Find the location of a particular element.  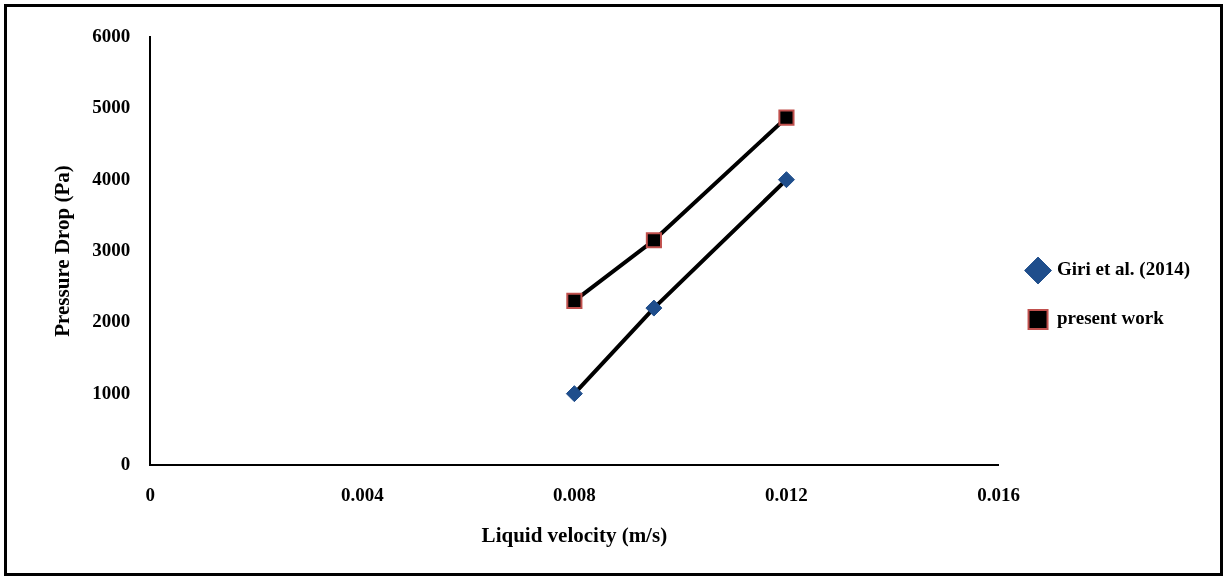

x-tick-label: 0 is located at coordinates (150, 495).